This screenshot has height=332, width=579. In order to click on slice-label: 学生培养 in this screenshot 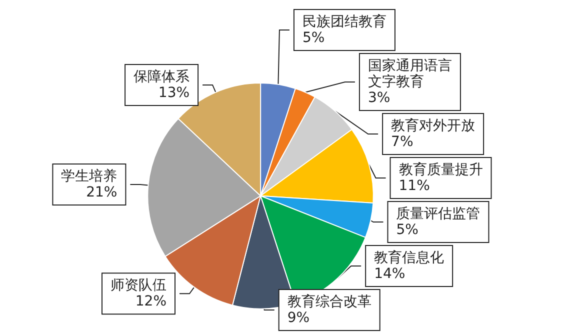, I will do `click(89, 176)`.